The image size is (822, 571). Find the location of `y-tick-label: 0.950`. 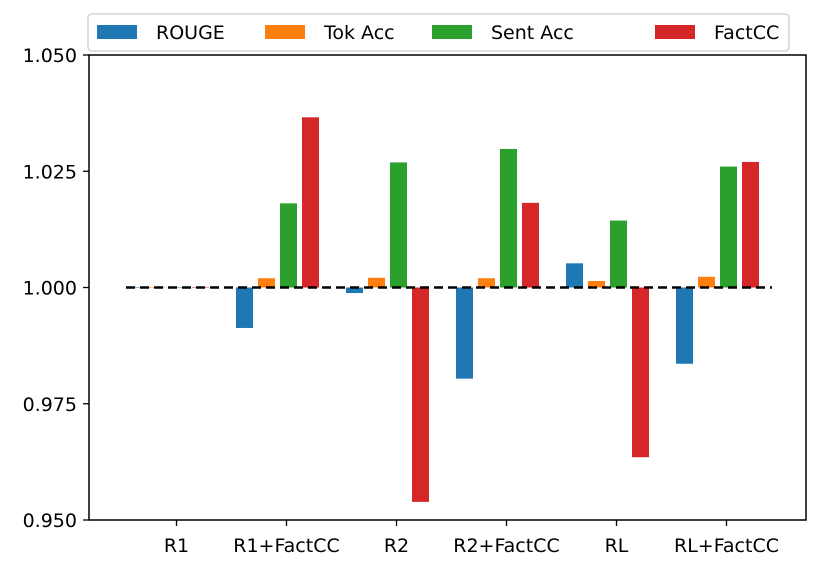

y-tick-label: 0.950 is located at coordinates (50, 521).